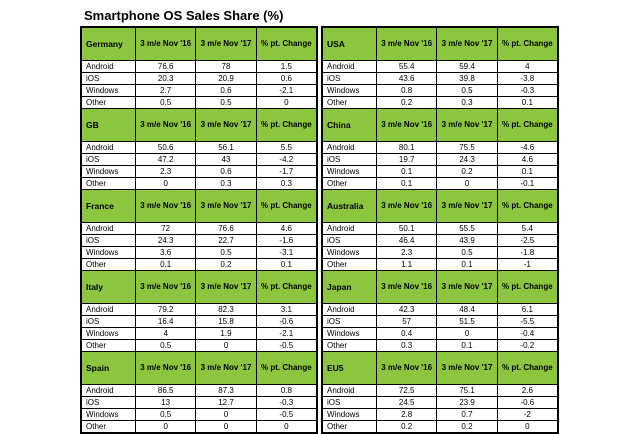 The height and width of the screenshot is (434, 640). I want to click on table-row: Windows 0.8 0.5 -0.3, so click(440, 90).